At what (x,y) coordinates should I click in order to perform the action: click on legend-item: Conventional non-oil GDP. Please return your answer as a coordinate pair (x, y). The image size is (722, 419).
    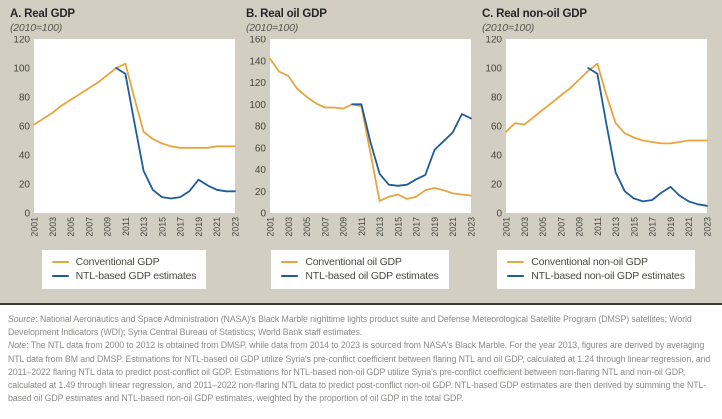
    Looking at the image, I should click on (596, 262).